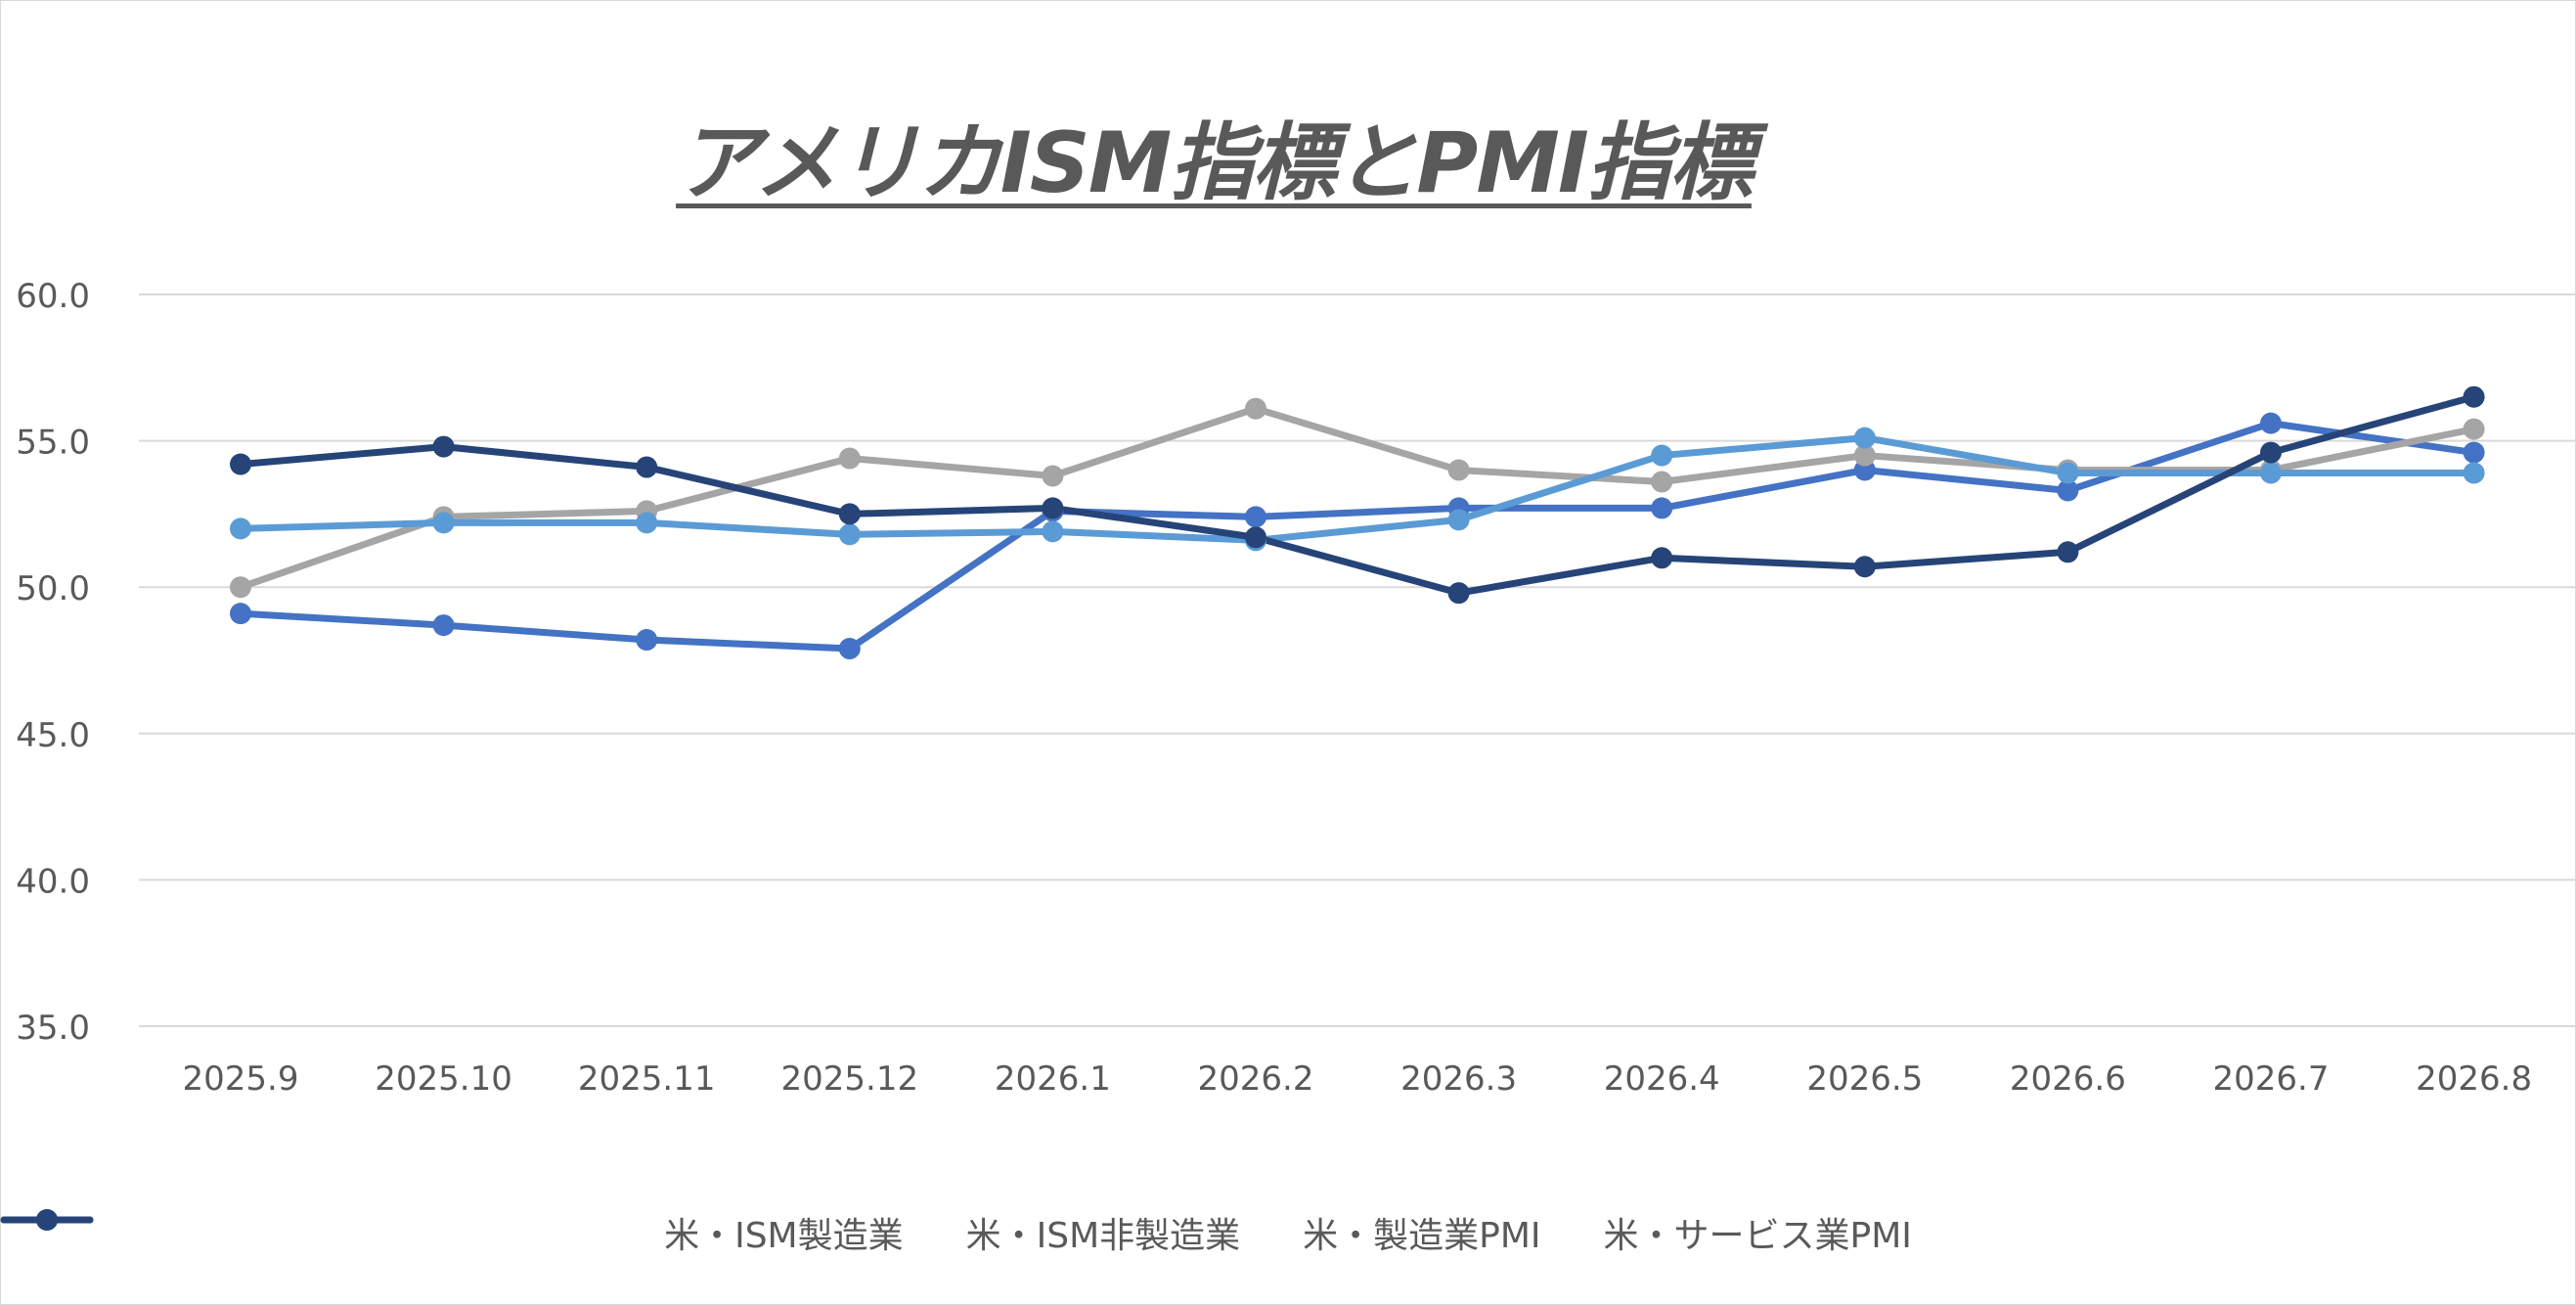 The height and width of the screenshot is (1305, 2576). I want to click on legend-item: 米・ISM非製造業, so click(621, 1232).